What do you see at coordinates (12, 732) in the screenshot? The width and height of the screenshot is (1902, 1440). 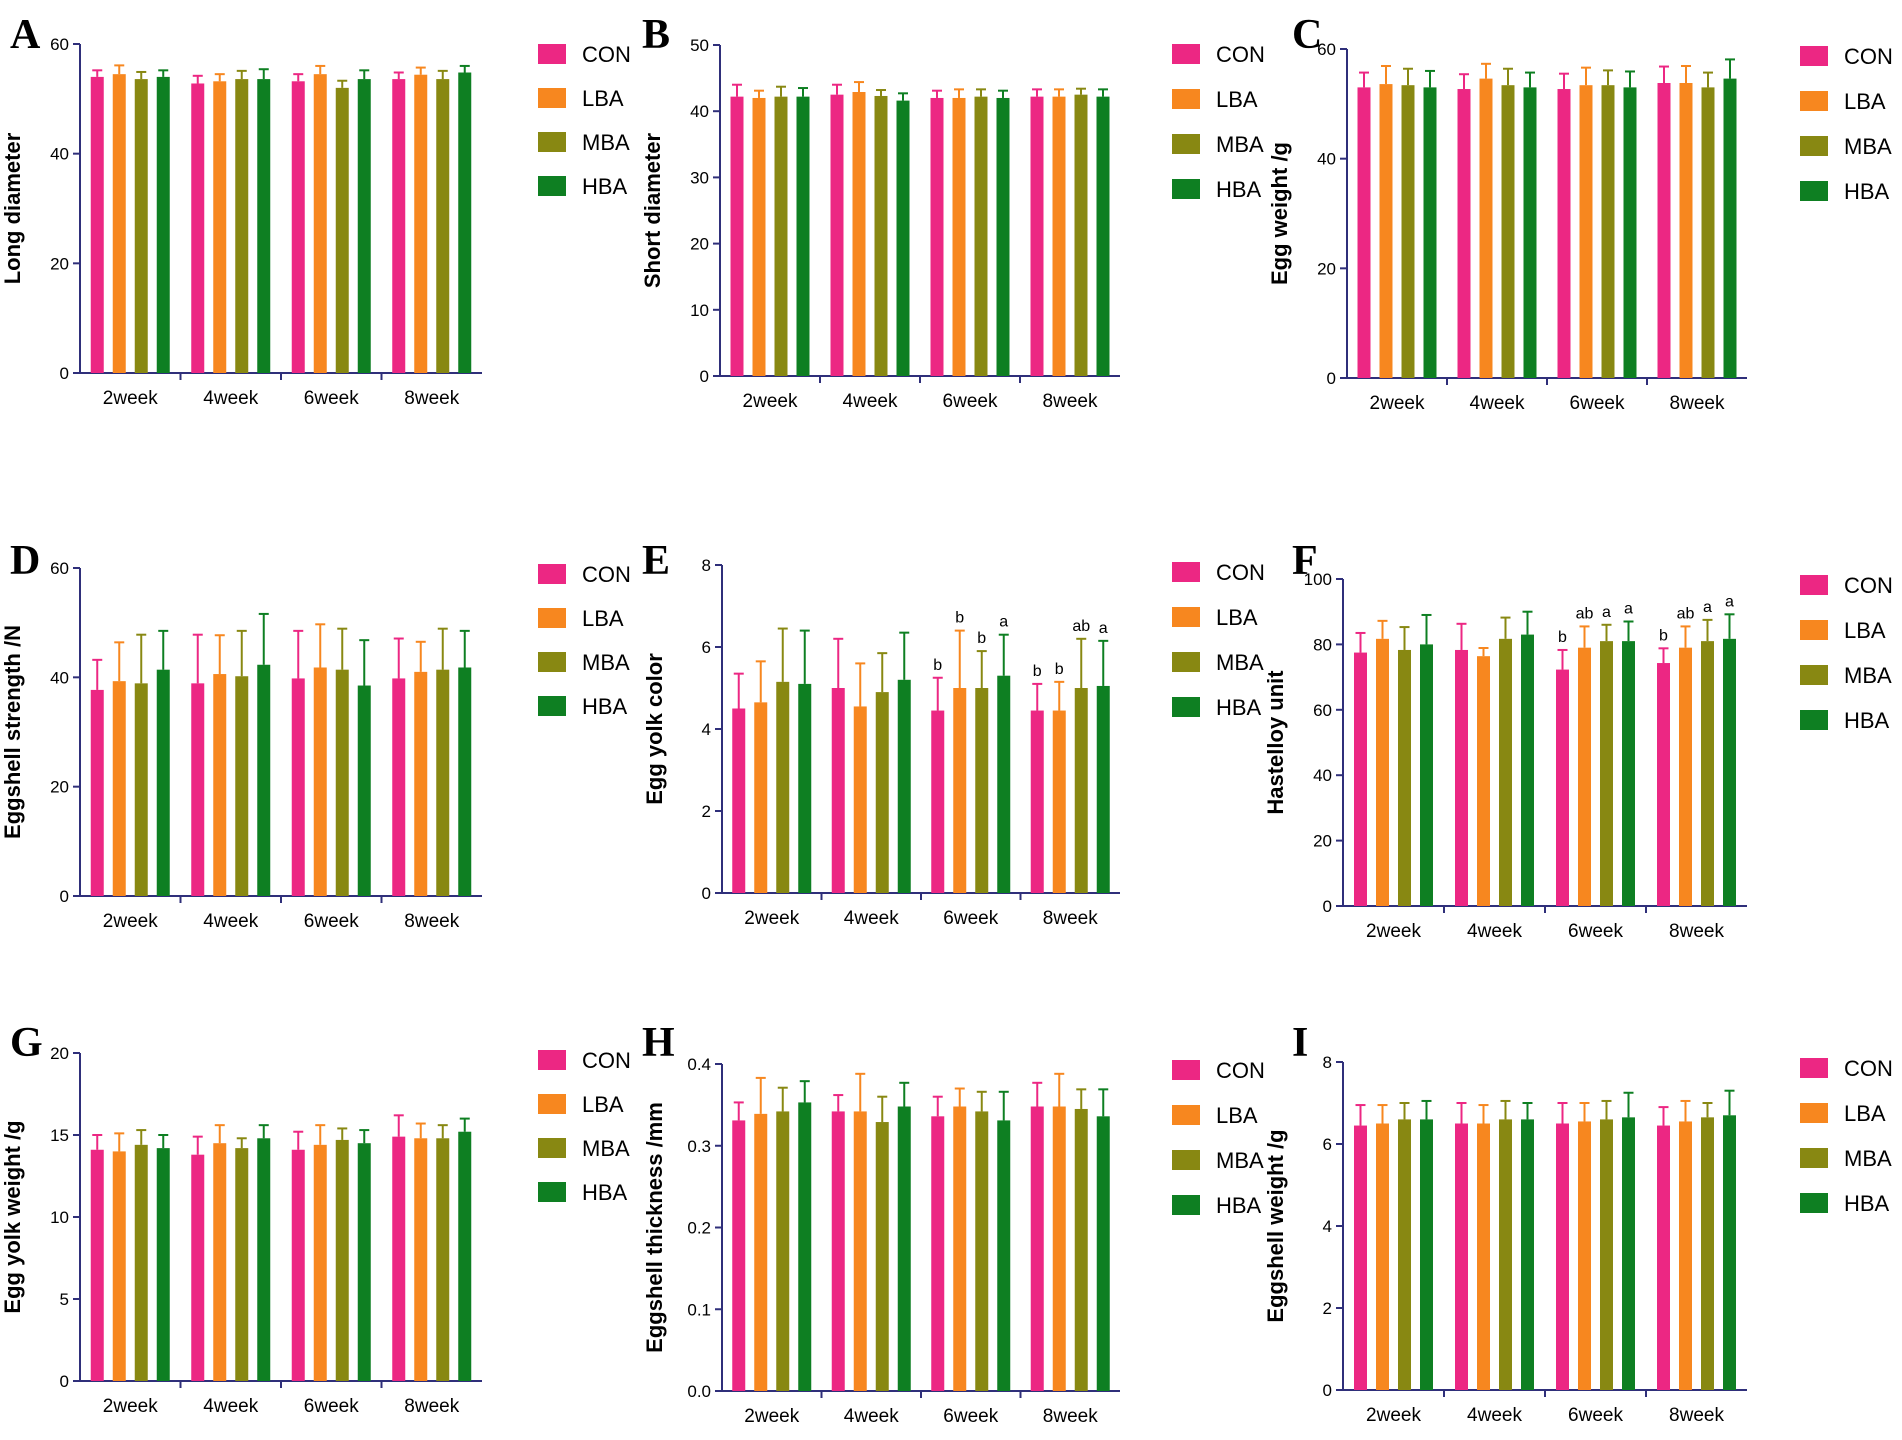 I see `y-axis-label: Eggshell strength /N` at bounding box center [12, 732].